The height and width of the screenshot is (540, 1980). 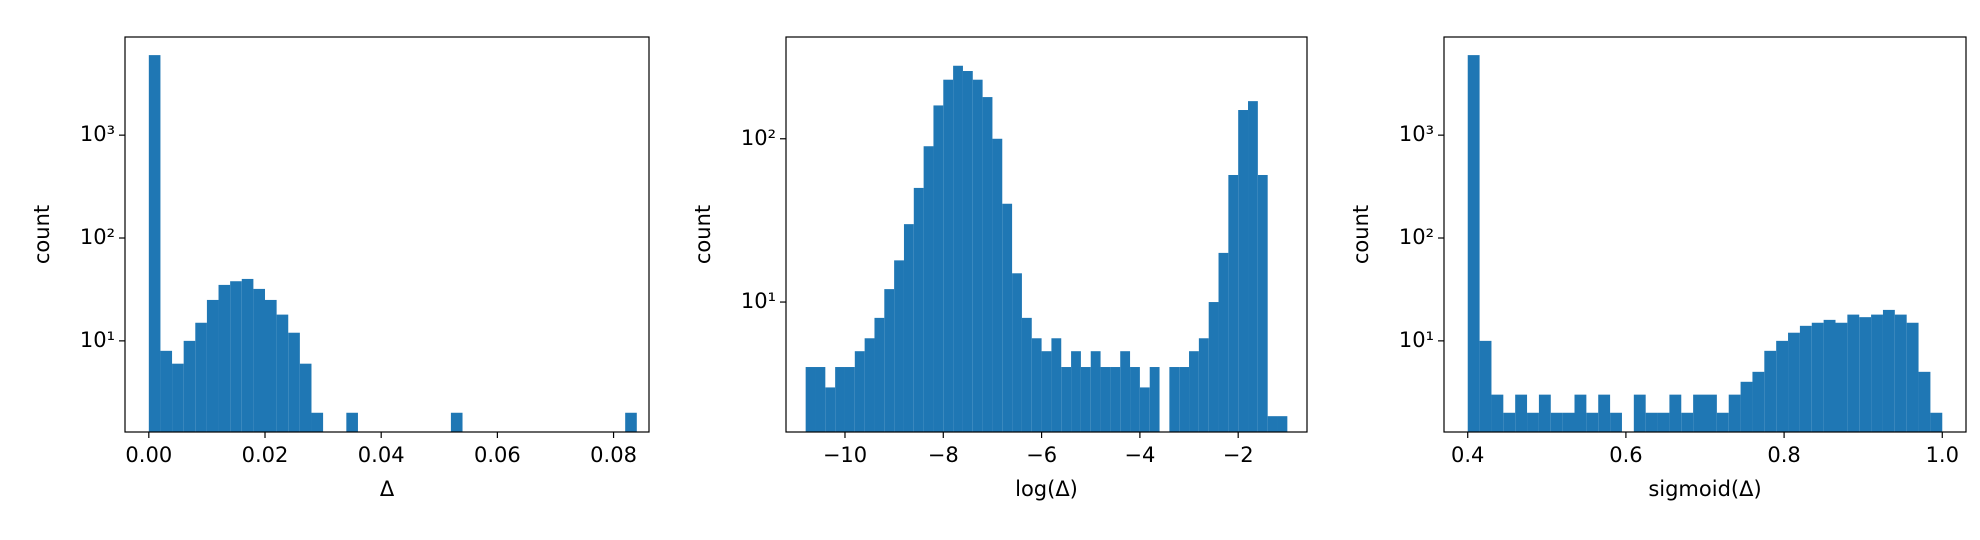 What do you see at coordinates (1783, 455) in the screenshot?
I see `x-tick-label: 0.8` at bounding box center [1783, 455].